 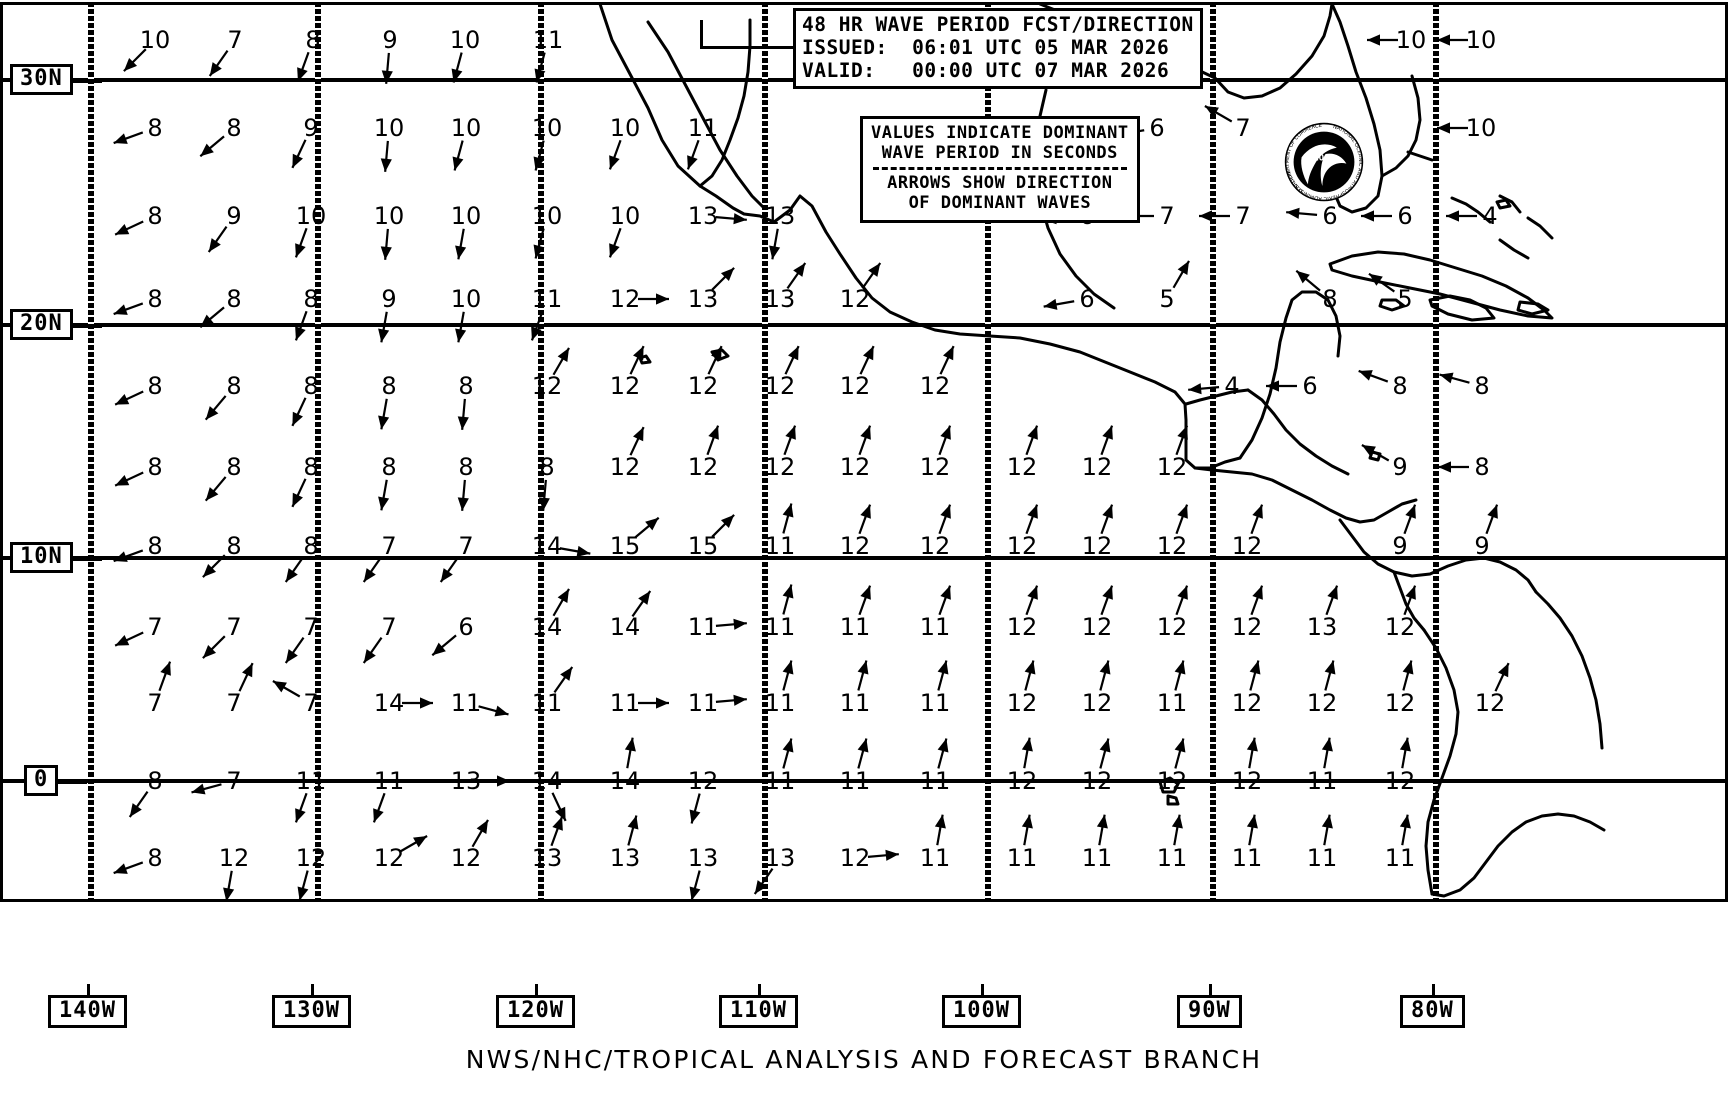 I want to click on wave-period-value: 7, so click(x=389, y=546).